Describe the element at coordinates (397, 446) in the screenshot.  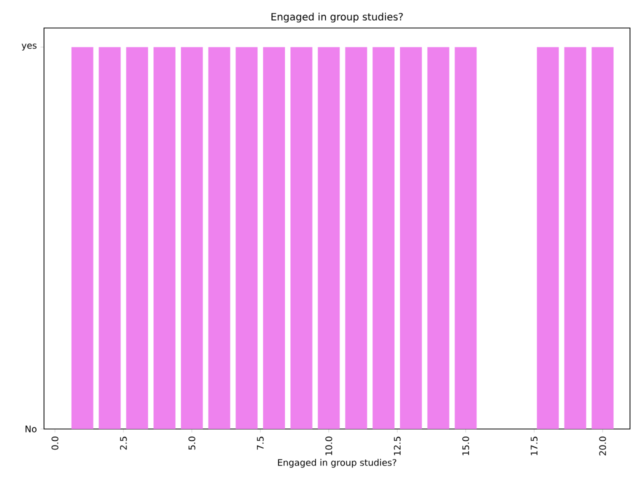
I see `x-tick-label: 12.5` at that location.